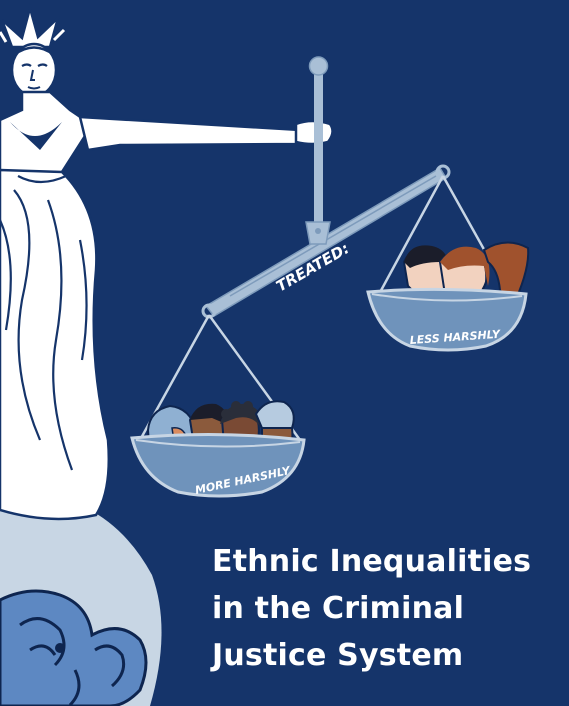 This screenshot has width=569, height=706. What do you see at coordinates (455, 337) in the screenshot?
I see `right-pan-label: LESS HARSHLY` at bounding box center [455, 337].